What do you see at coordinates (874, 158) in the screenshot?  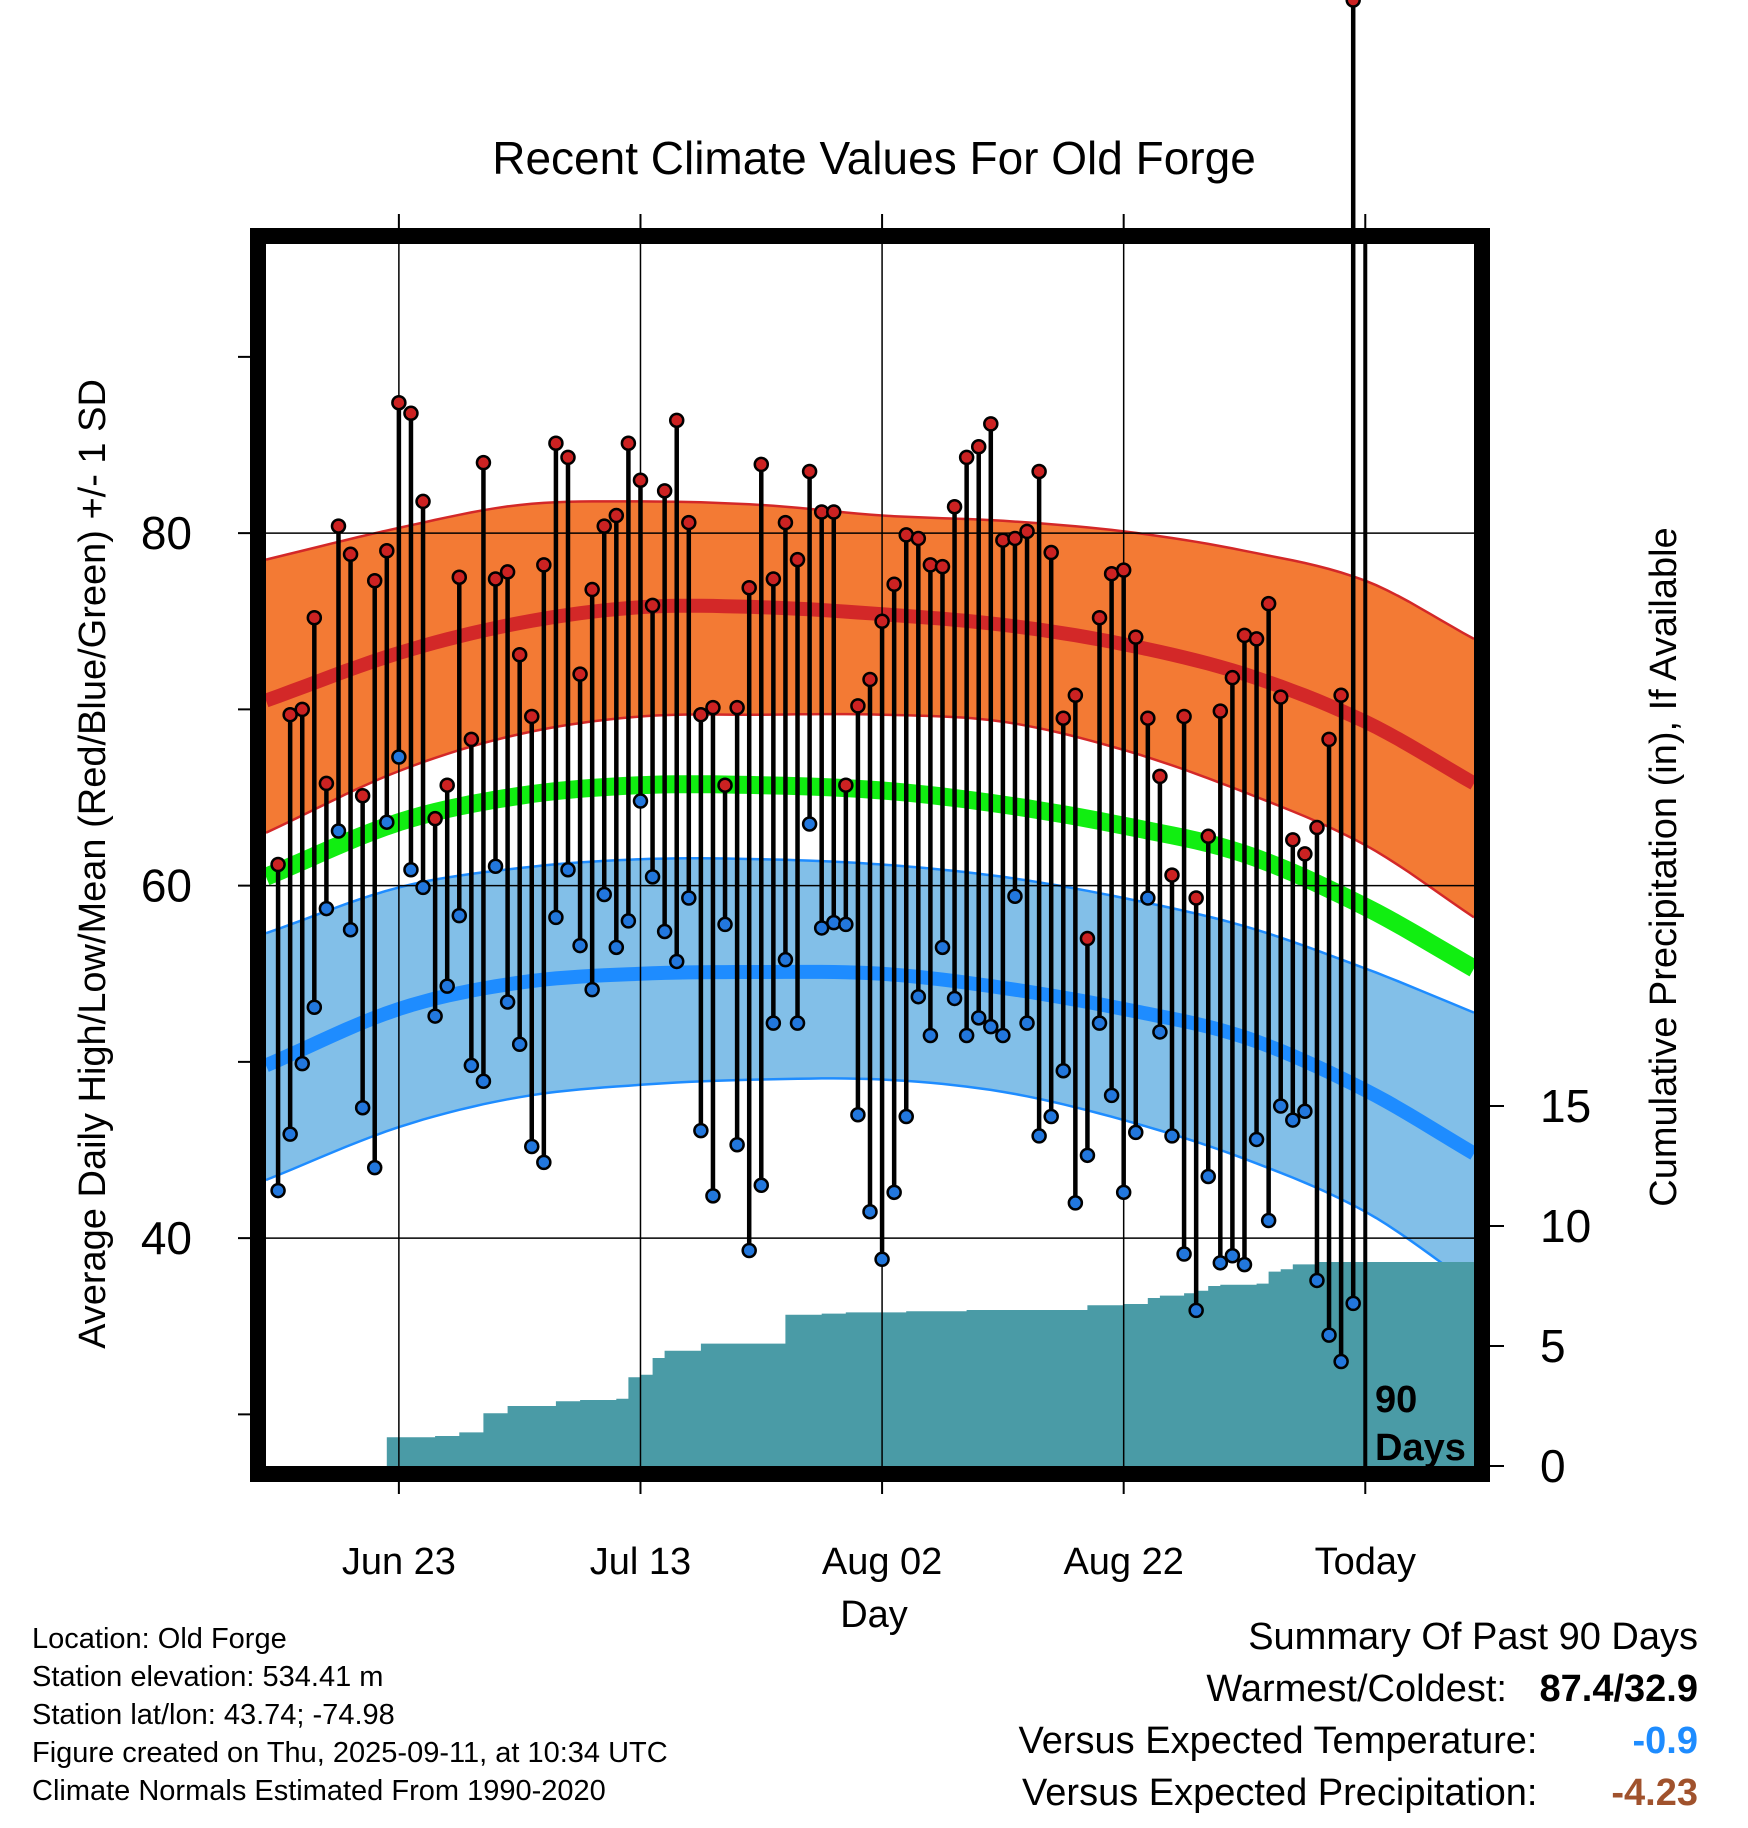 I see `chart-title: Recent Climate Values For Old Forge` at bounding box center [874, 158].